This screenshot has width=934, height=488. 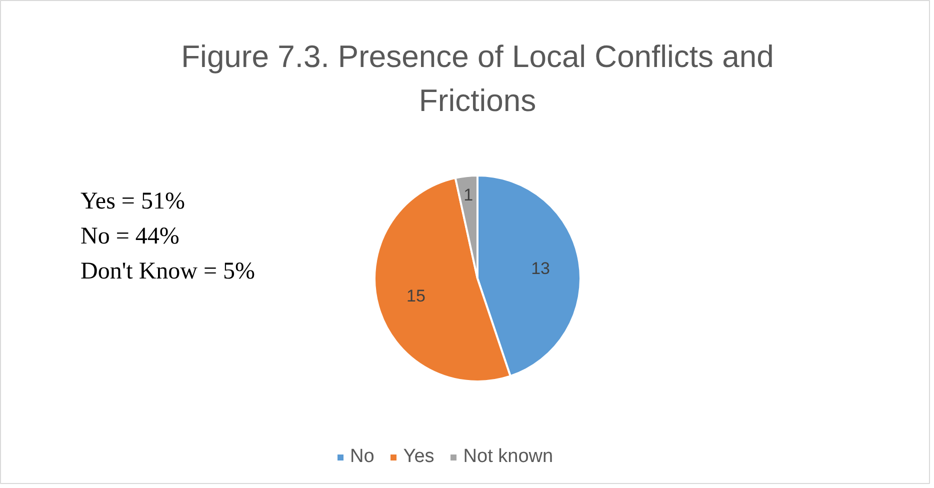 I want to click on text: Yes = 51%, so click(x=132, y=201).